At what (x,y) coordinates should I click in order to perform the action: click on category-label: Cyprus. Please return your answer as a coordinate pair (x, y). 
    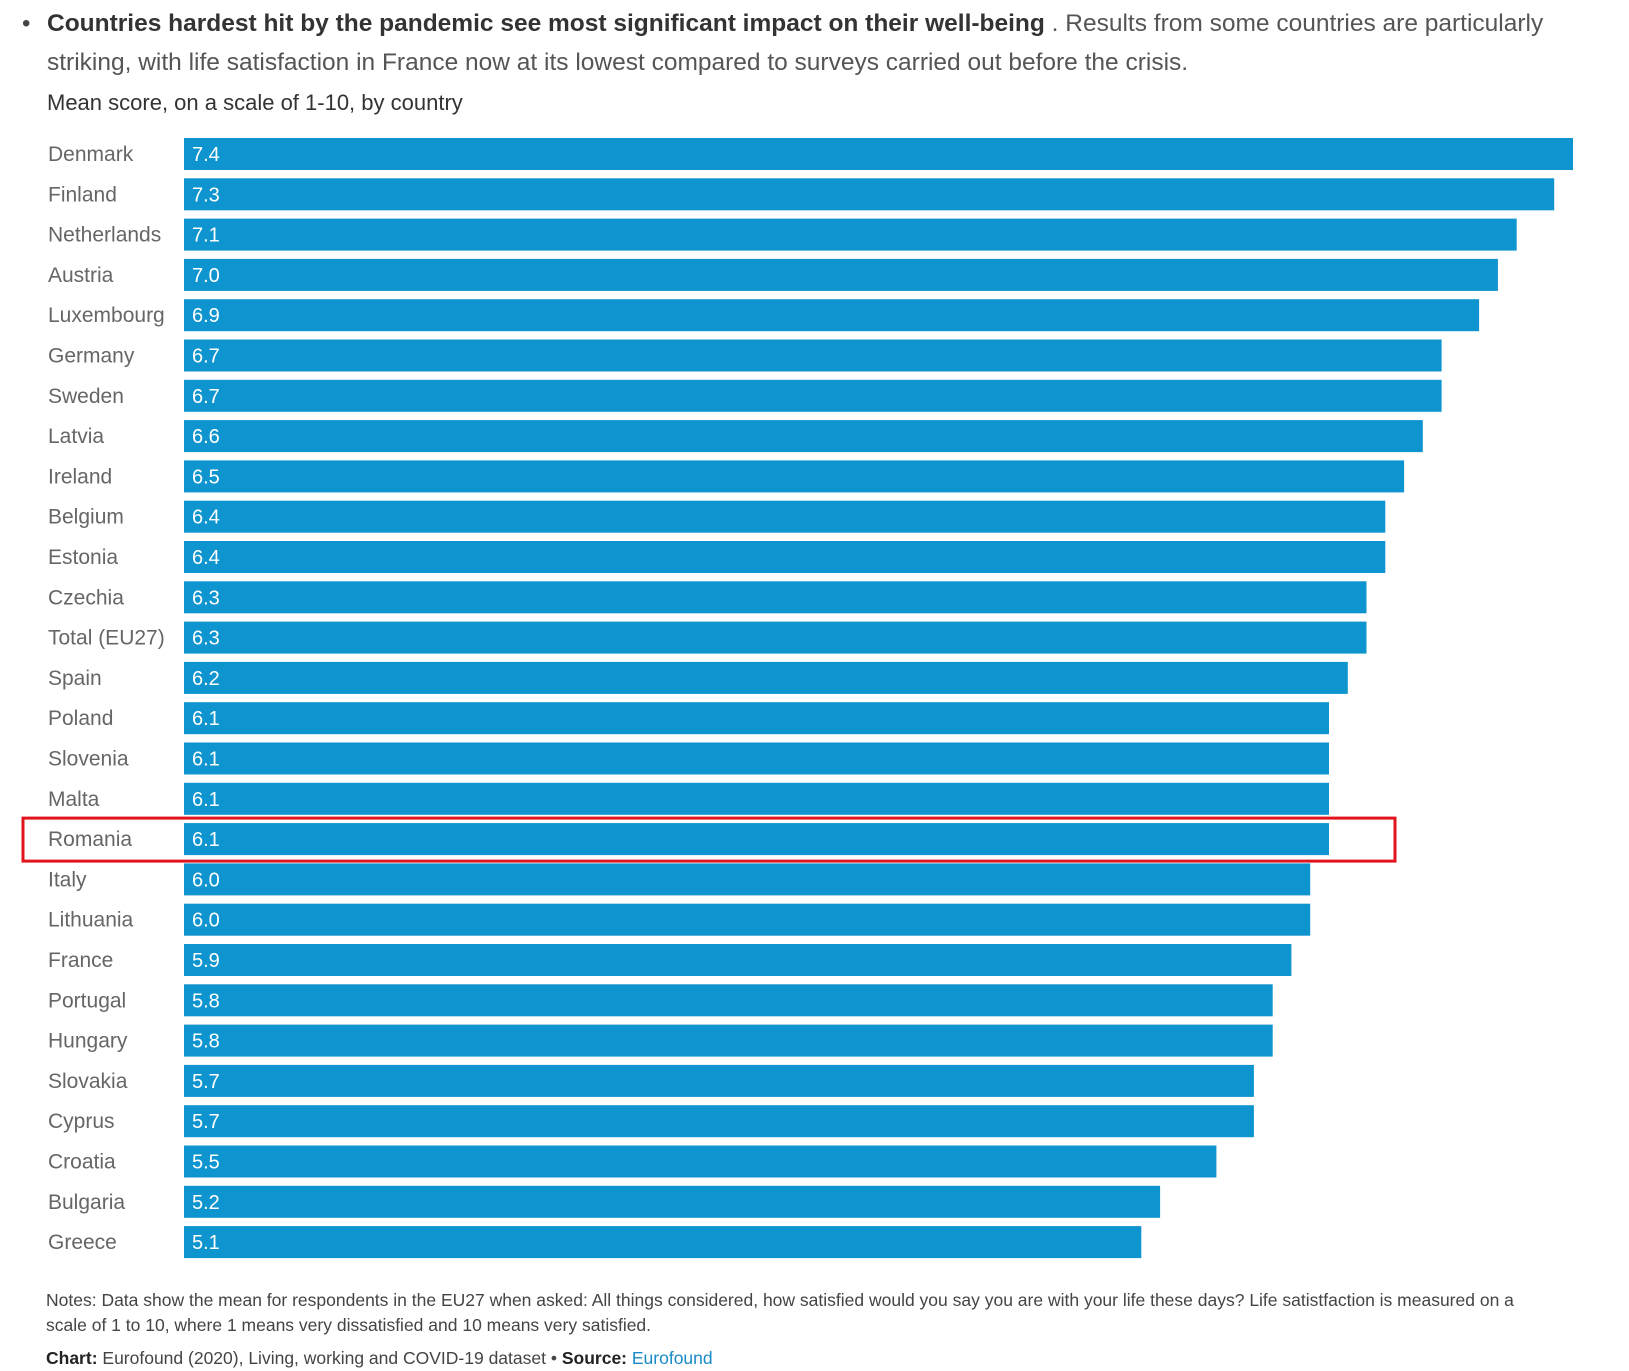
    Looking at the image, I should click on (81, 1121).